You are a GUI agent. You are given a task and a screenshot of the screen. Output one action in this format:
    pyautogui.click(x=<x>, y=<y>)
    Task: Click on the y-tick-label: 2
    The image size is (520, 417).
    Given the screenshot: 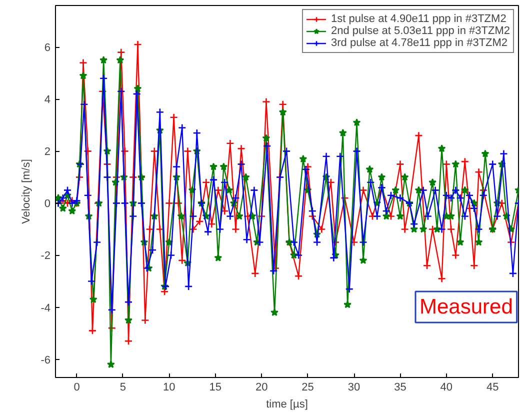 What is the action you would take?
    pyautogui.click(x=47, y=152)
    